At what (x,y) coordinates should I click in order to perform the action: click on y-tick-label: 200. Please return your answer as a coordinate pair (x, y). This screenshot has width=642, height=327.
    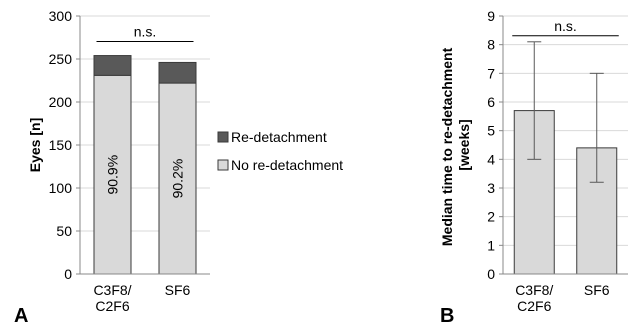
    Looking at the image, I should click on (61, 102).